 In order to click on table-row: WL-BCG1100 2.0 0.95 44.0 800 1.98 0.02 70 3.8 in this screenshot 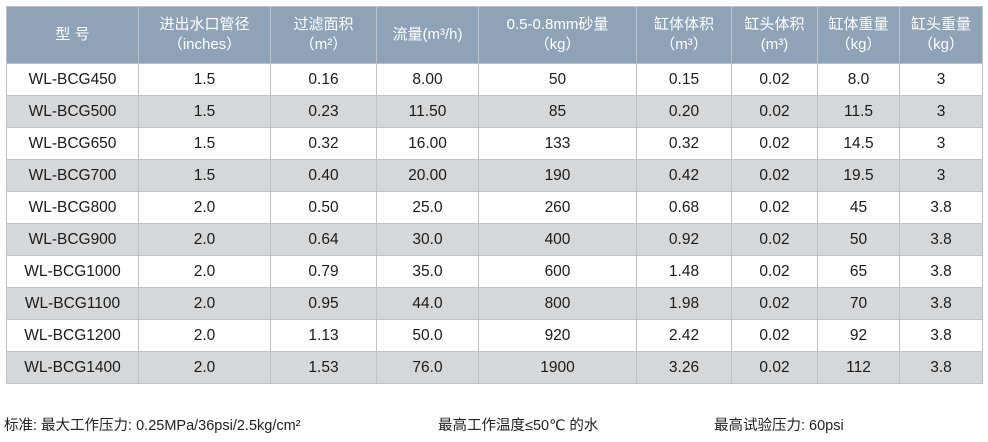, I will do `click(494, 303)`.